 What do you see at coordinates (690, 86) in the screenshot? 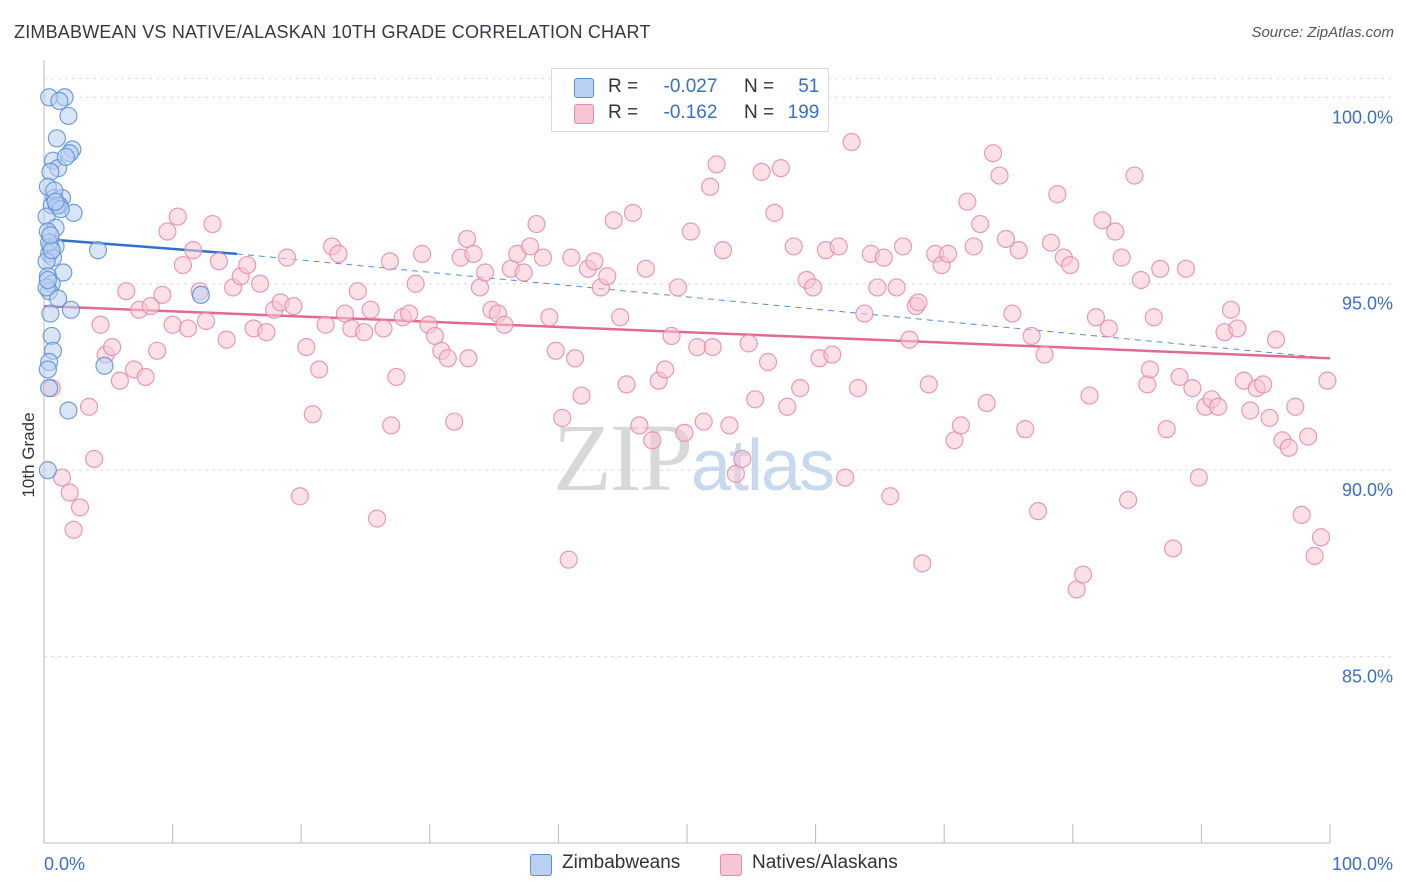
I see `legend-r-value: -0.027` at bounding box center [690, 86].